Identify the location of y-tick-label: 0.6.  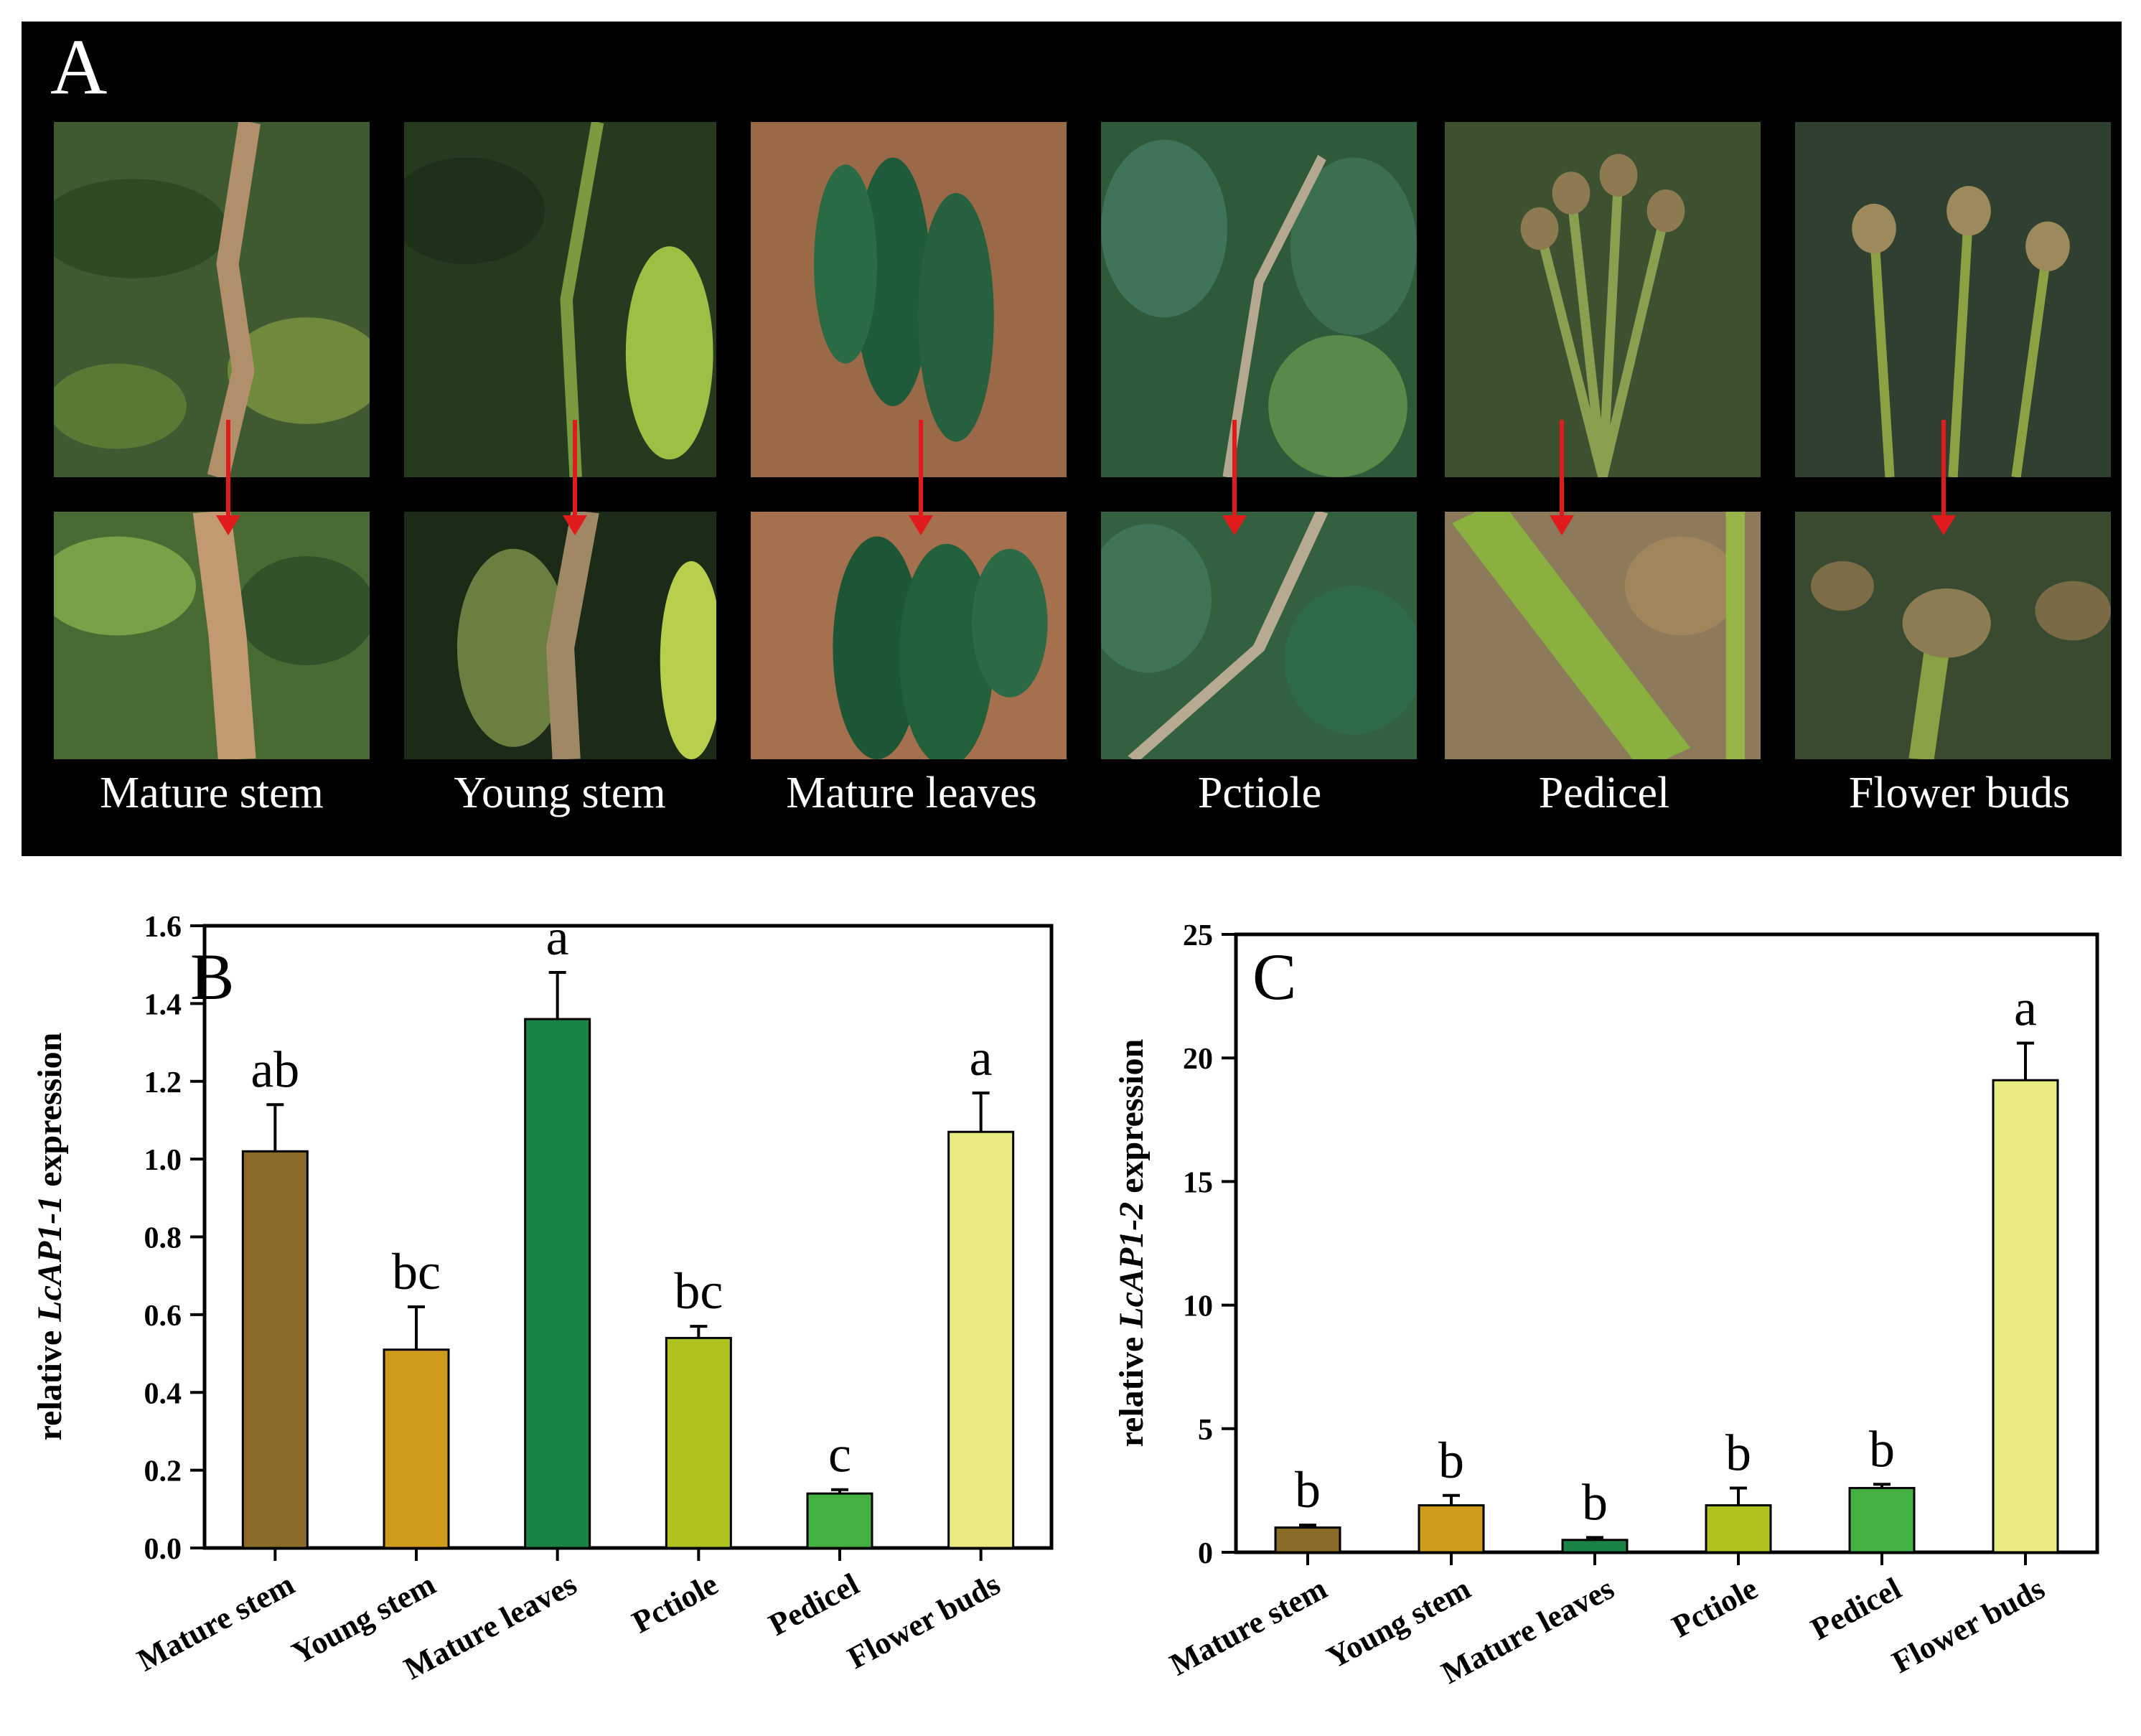
(163, 1316).